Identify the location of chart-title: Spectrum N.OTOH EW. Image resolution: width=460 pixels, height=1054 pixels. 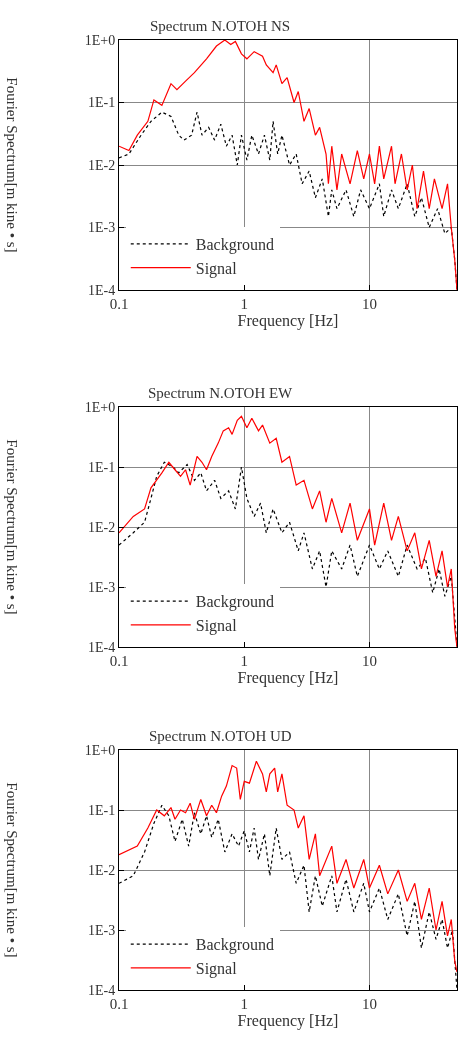
(221, 393).